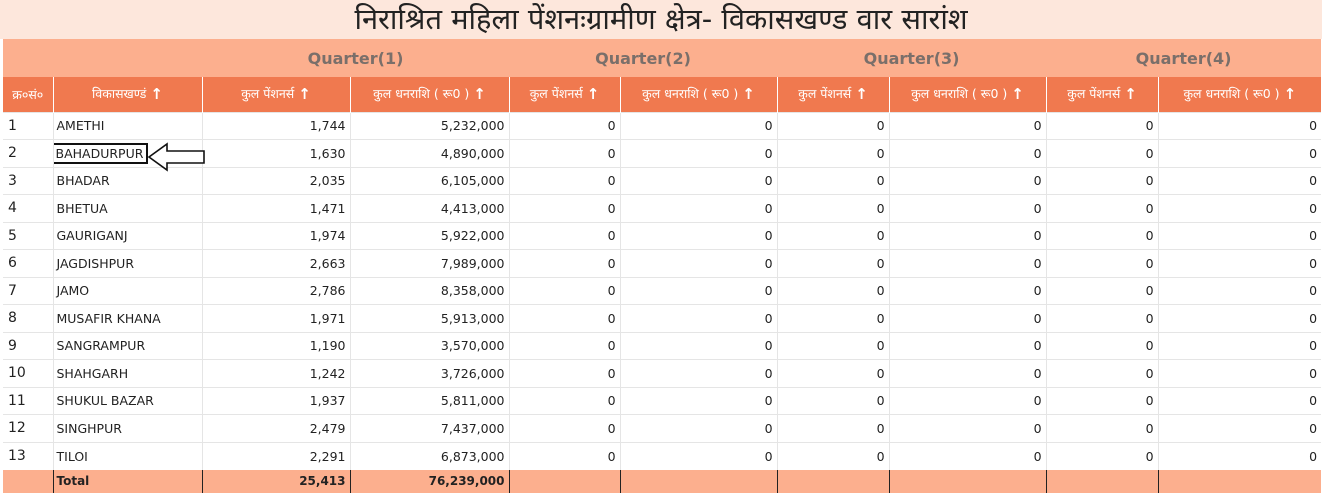 The width and height of the screenshot is (1322, 493). I want to click on block-link-text: BHETUA, so click(82, 208).